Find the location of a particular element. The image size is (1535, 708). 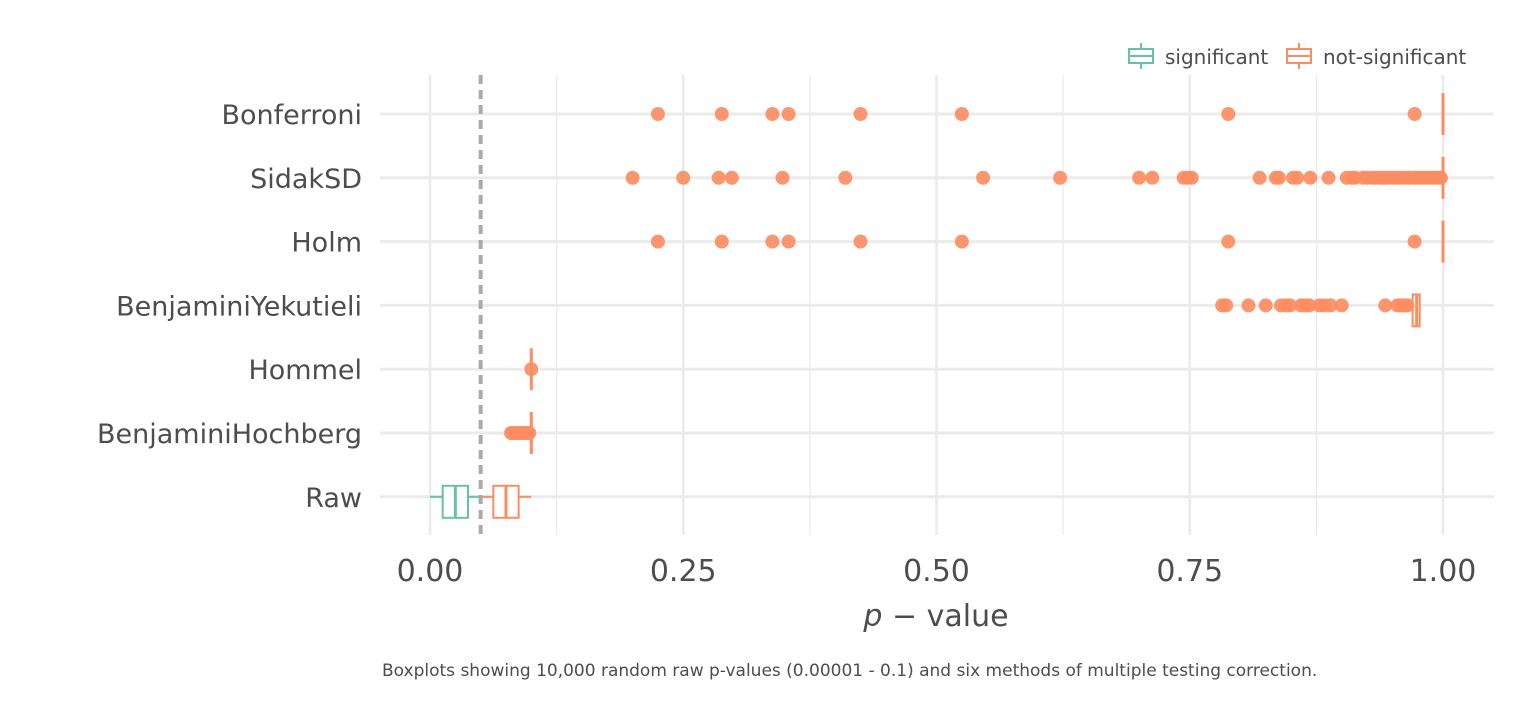

y-tick-label-holm: Holm is located at coordinates (326, 243).